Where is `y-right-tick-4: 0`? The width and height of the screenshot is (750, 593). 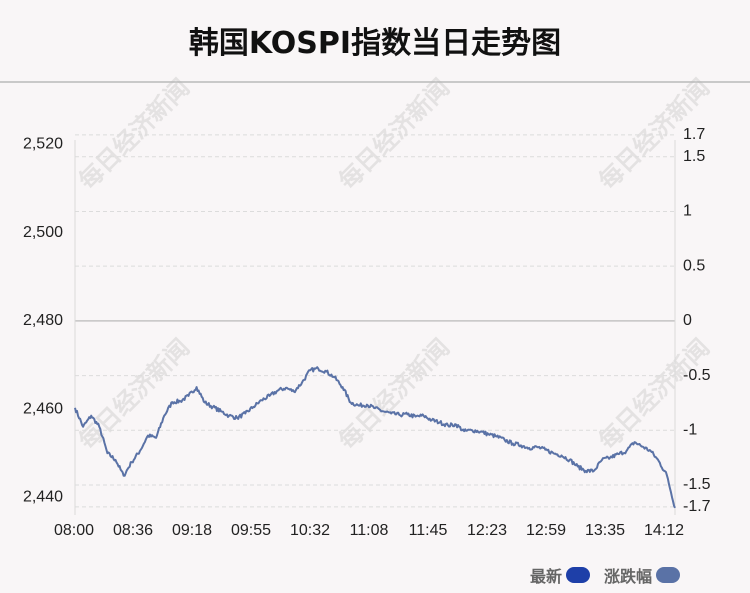
y-right-tick-4: 0 is located at coordinates (687, 320).